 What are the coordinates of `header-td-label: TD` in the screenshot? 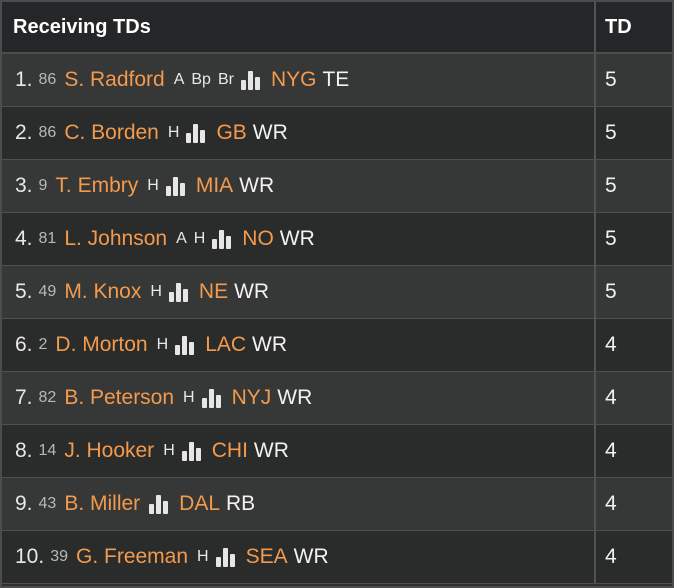 It's located at (618, 26).